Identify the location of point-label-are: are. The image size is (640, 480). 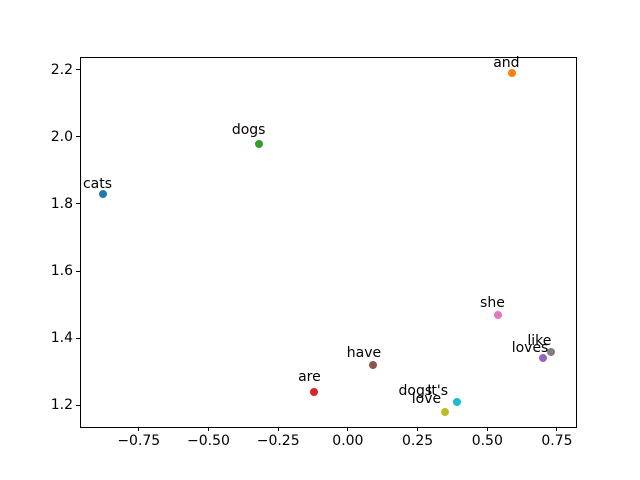
(309, 376).